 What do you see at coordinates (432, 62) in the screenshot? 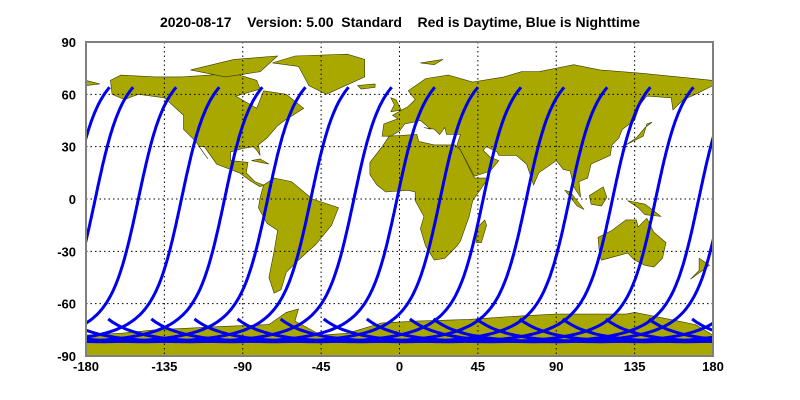
I see `land-svalbard` at bounding box center [432, 62].